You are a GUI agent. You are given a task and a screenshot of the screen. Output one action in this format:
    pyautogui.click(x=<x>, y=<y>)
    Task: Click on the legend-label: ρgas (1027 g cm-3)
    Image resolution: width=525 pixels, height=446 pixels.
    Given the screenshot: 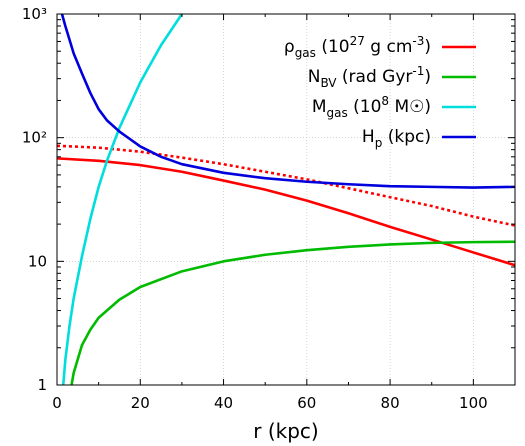 What is the action you would take?
    pyautogui.click(x=357, y=47)
    